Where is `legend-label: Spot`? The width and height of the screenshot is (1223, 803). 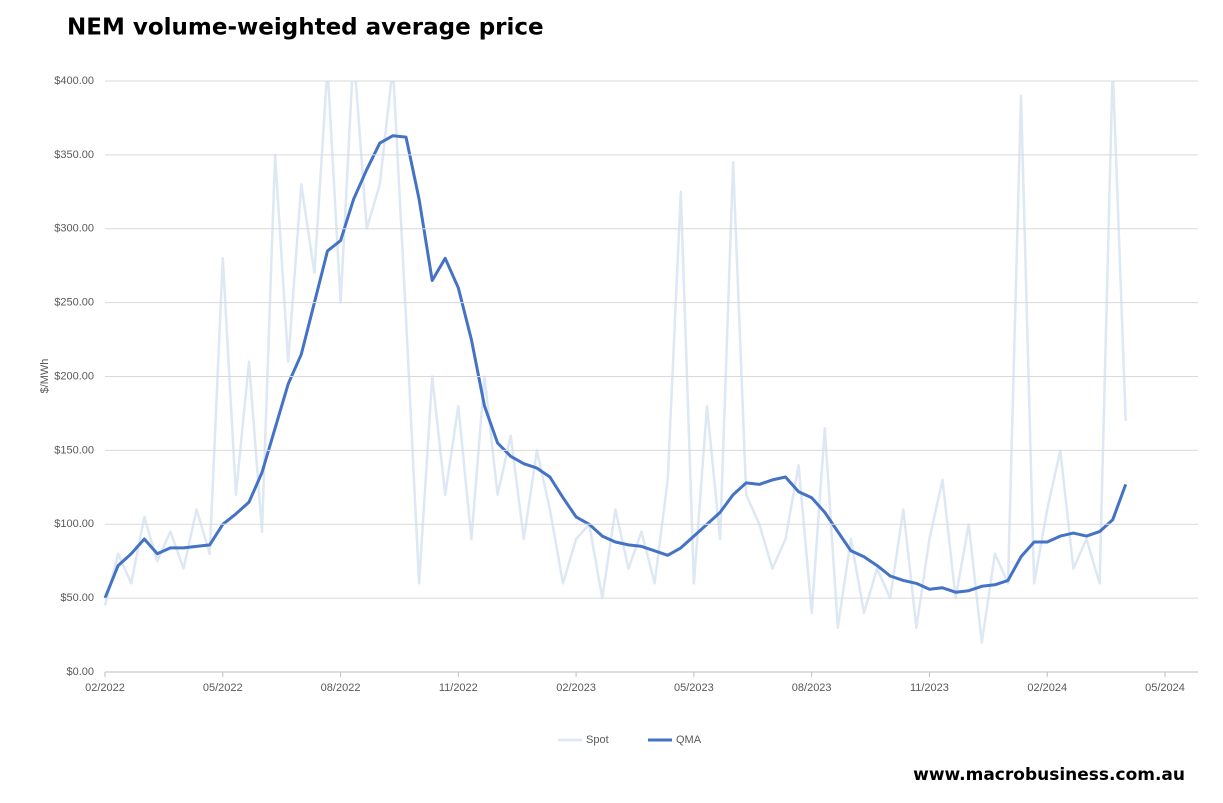
legend-label: Spot is located at coordinates (597, 740).